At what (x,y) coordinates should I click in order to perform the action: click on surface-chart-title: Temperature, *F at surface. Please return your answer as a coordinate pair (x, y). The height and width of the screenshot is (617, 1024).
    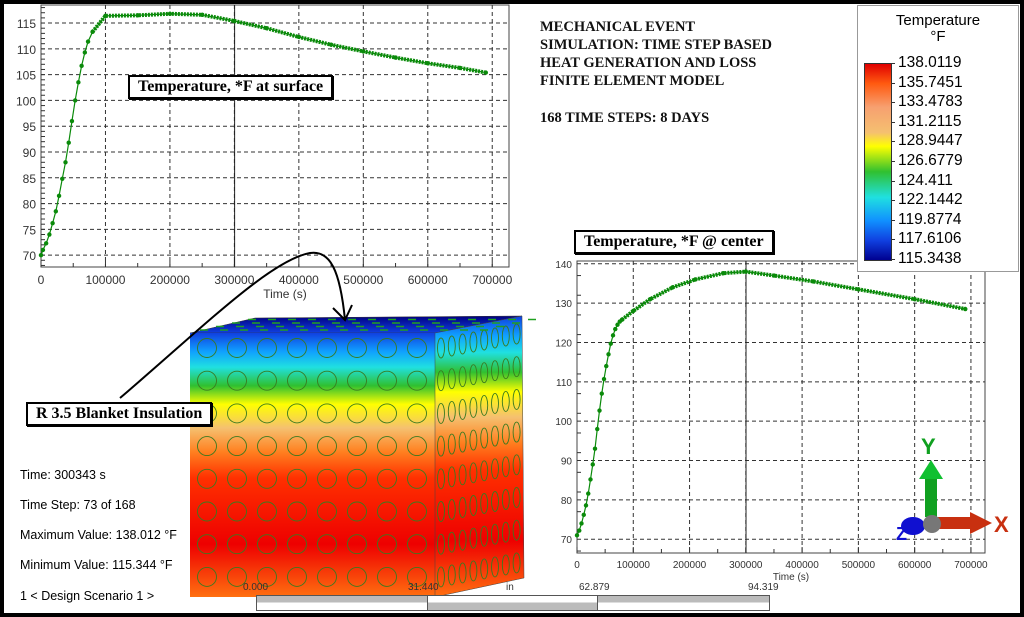
    Looking at the image, I should click on (231, 87).